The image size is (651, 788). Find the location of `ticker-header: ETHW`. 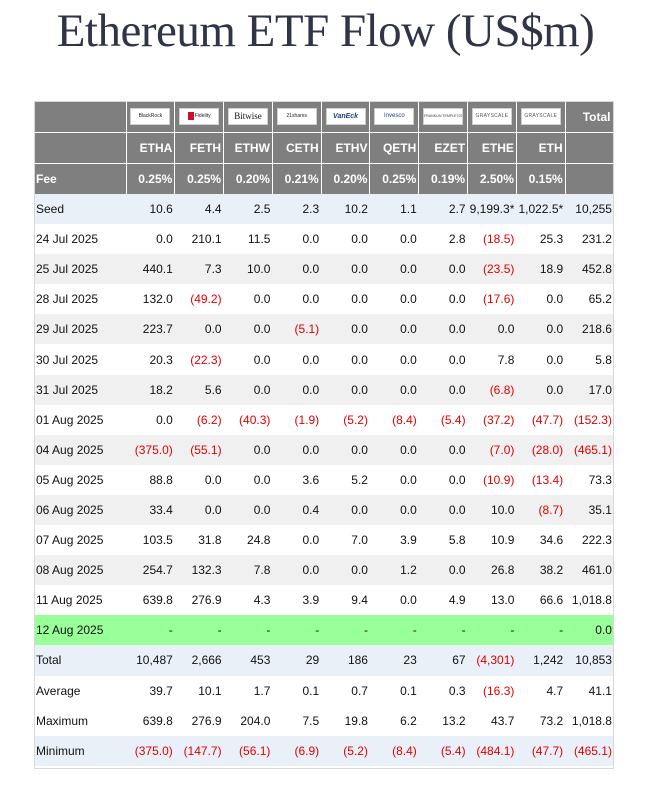

ticker-header: ETHW is located at coordinates (248, 148).